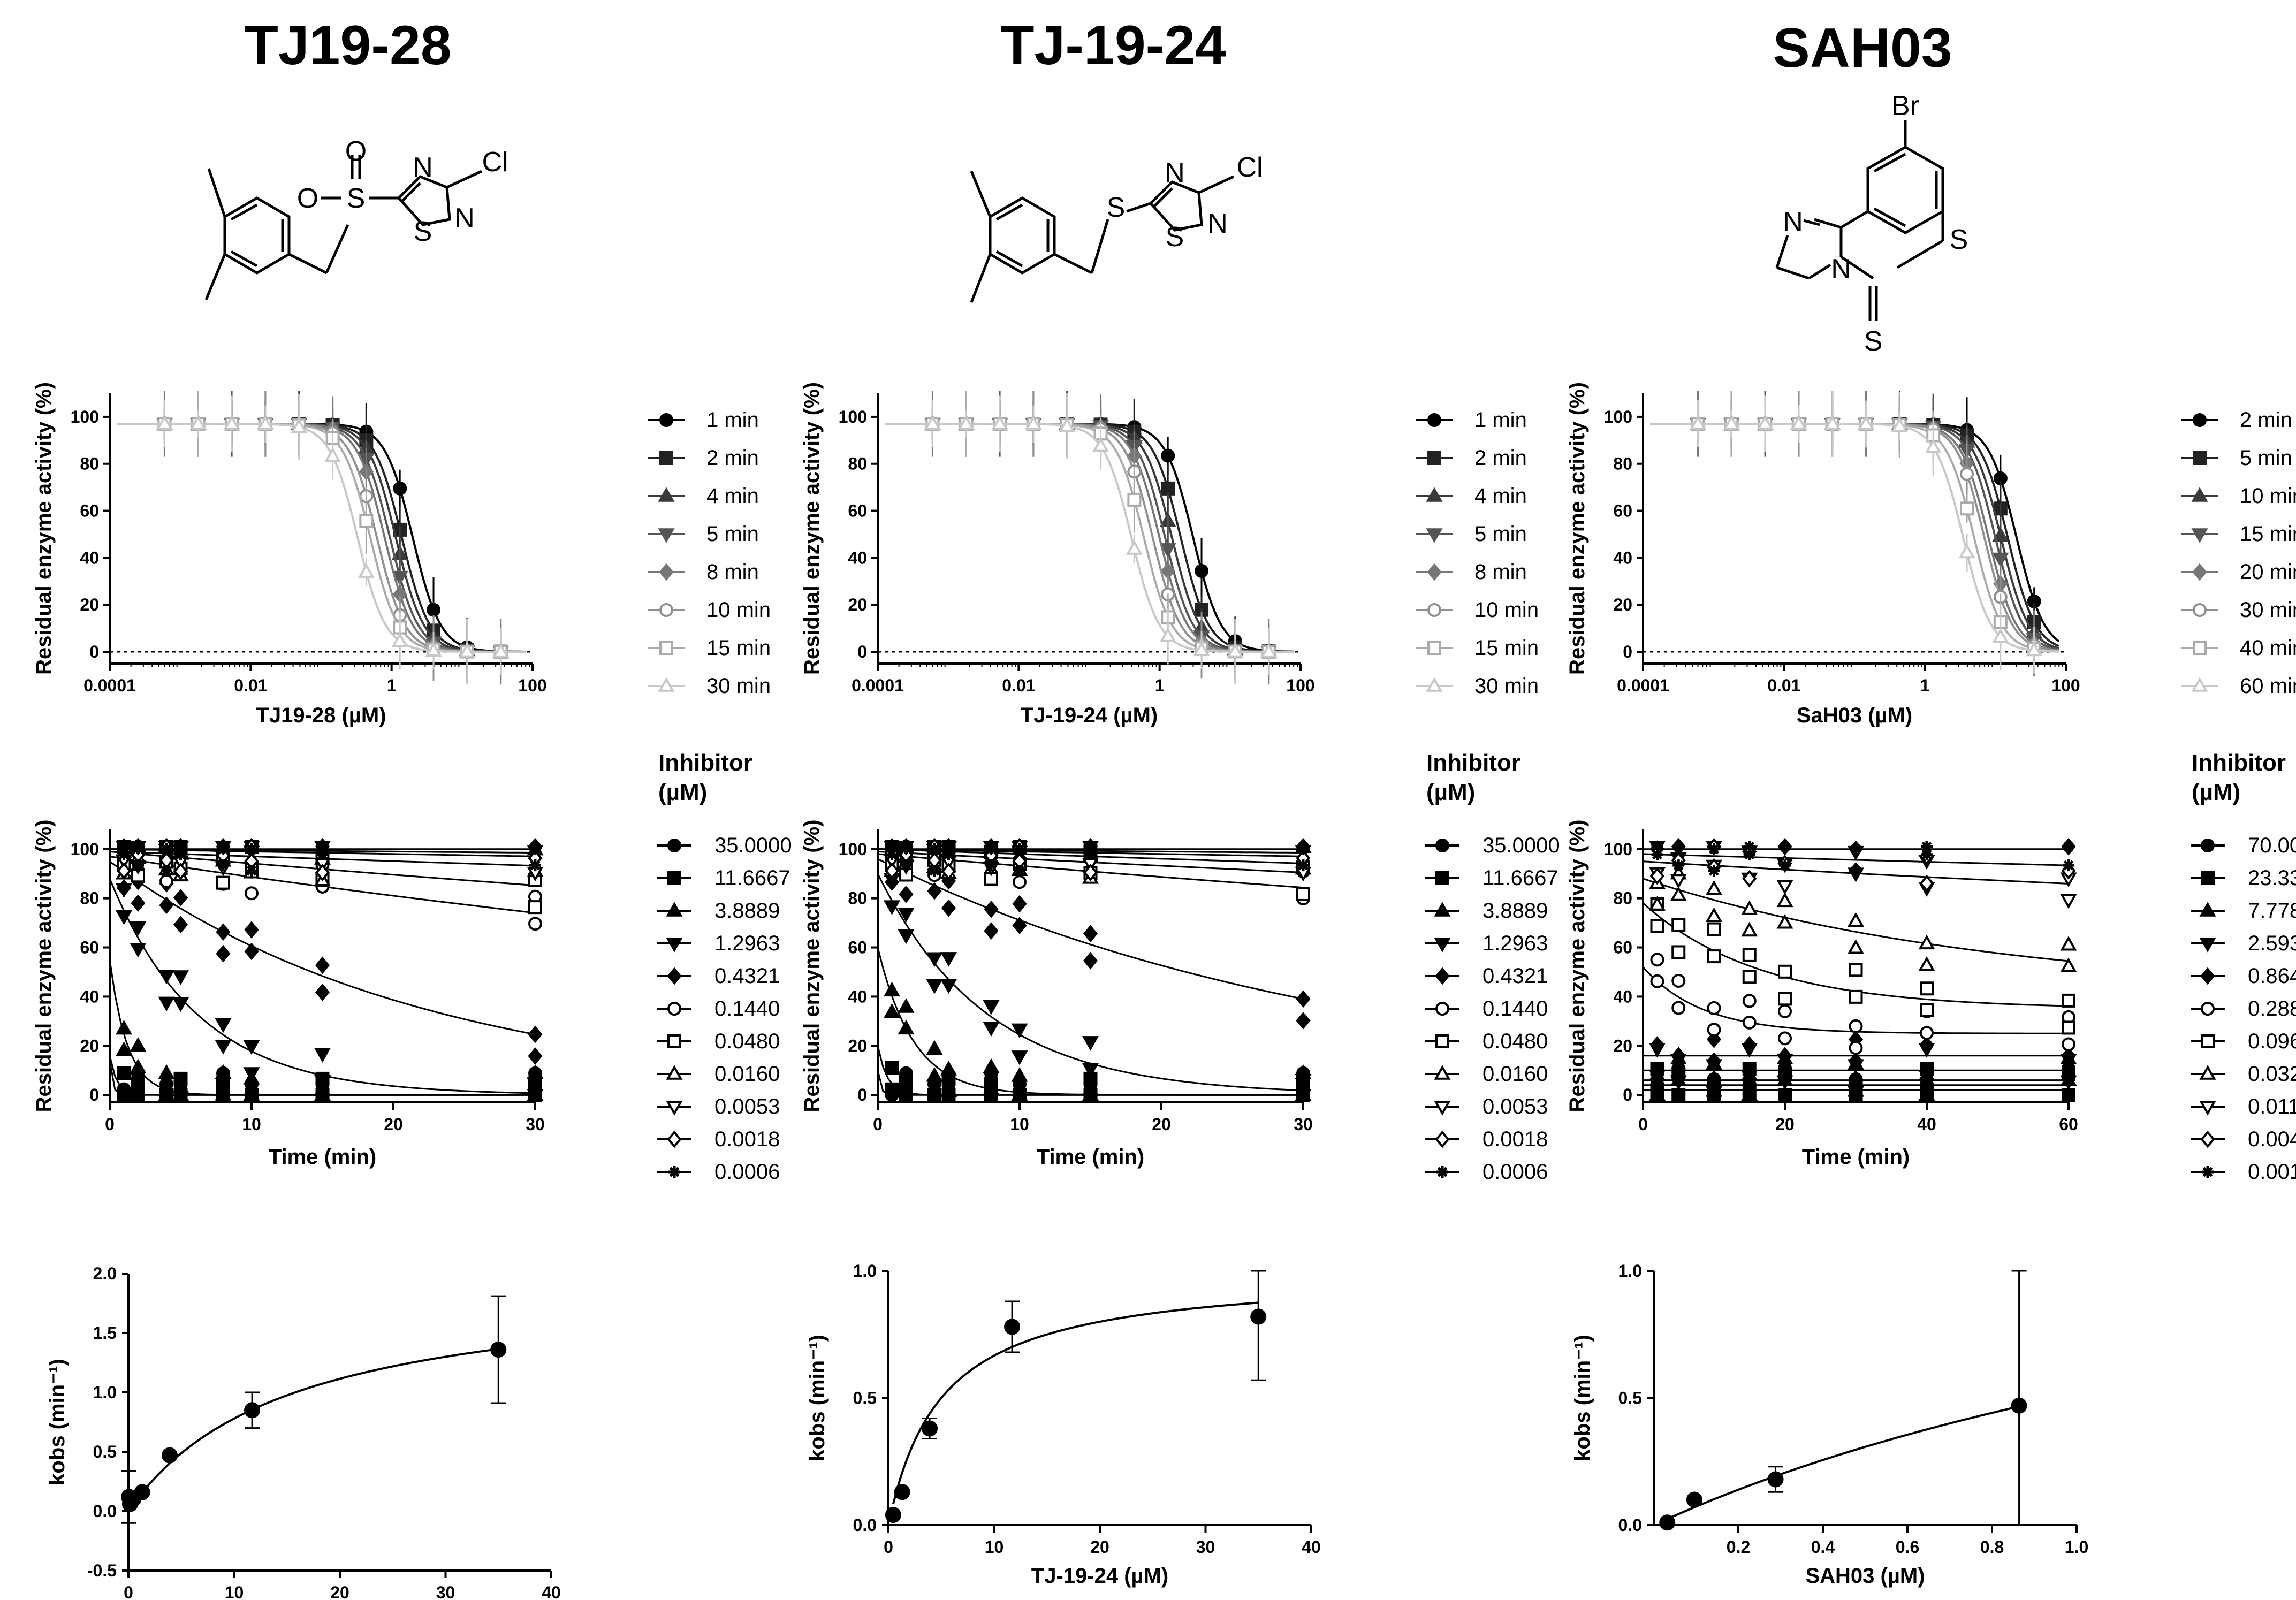  What do you see at coordinates (1856, 1157) in the screenshot?
I see `pc-x-axis-label: Time (min)` at bounding box center [1856, 1157].